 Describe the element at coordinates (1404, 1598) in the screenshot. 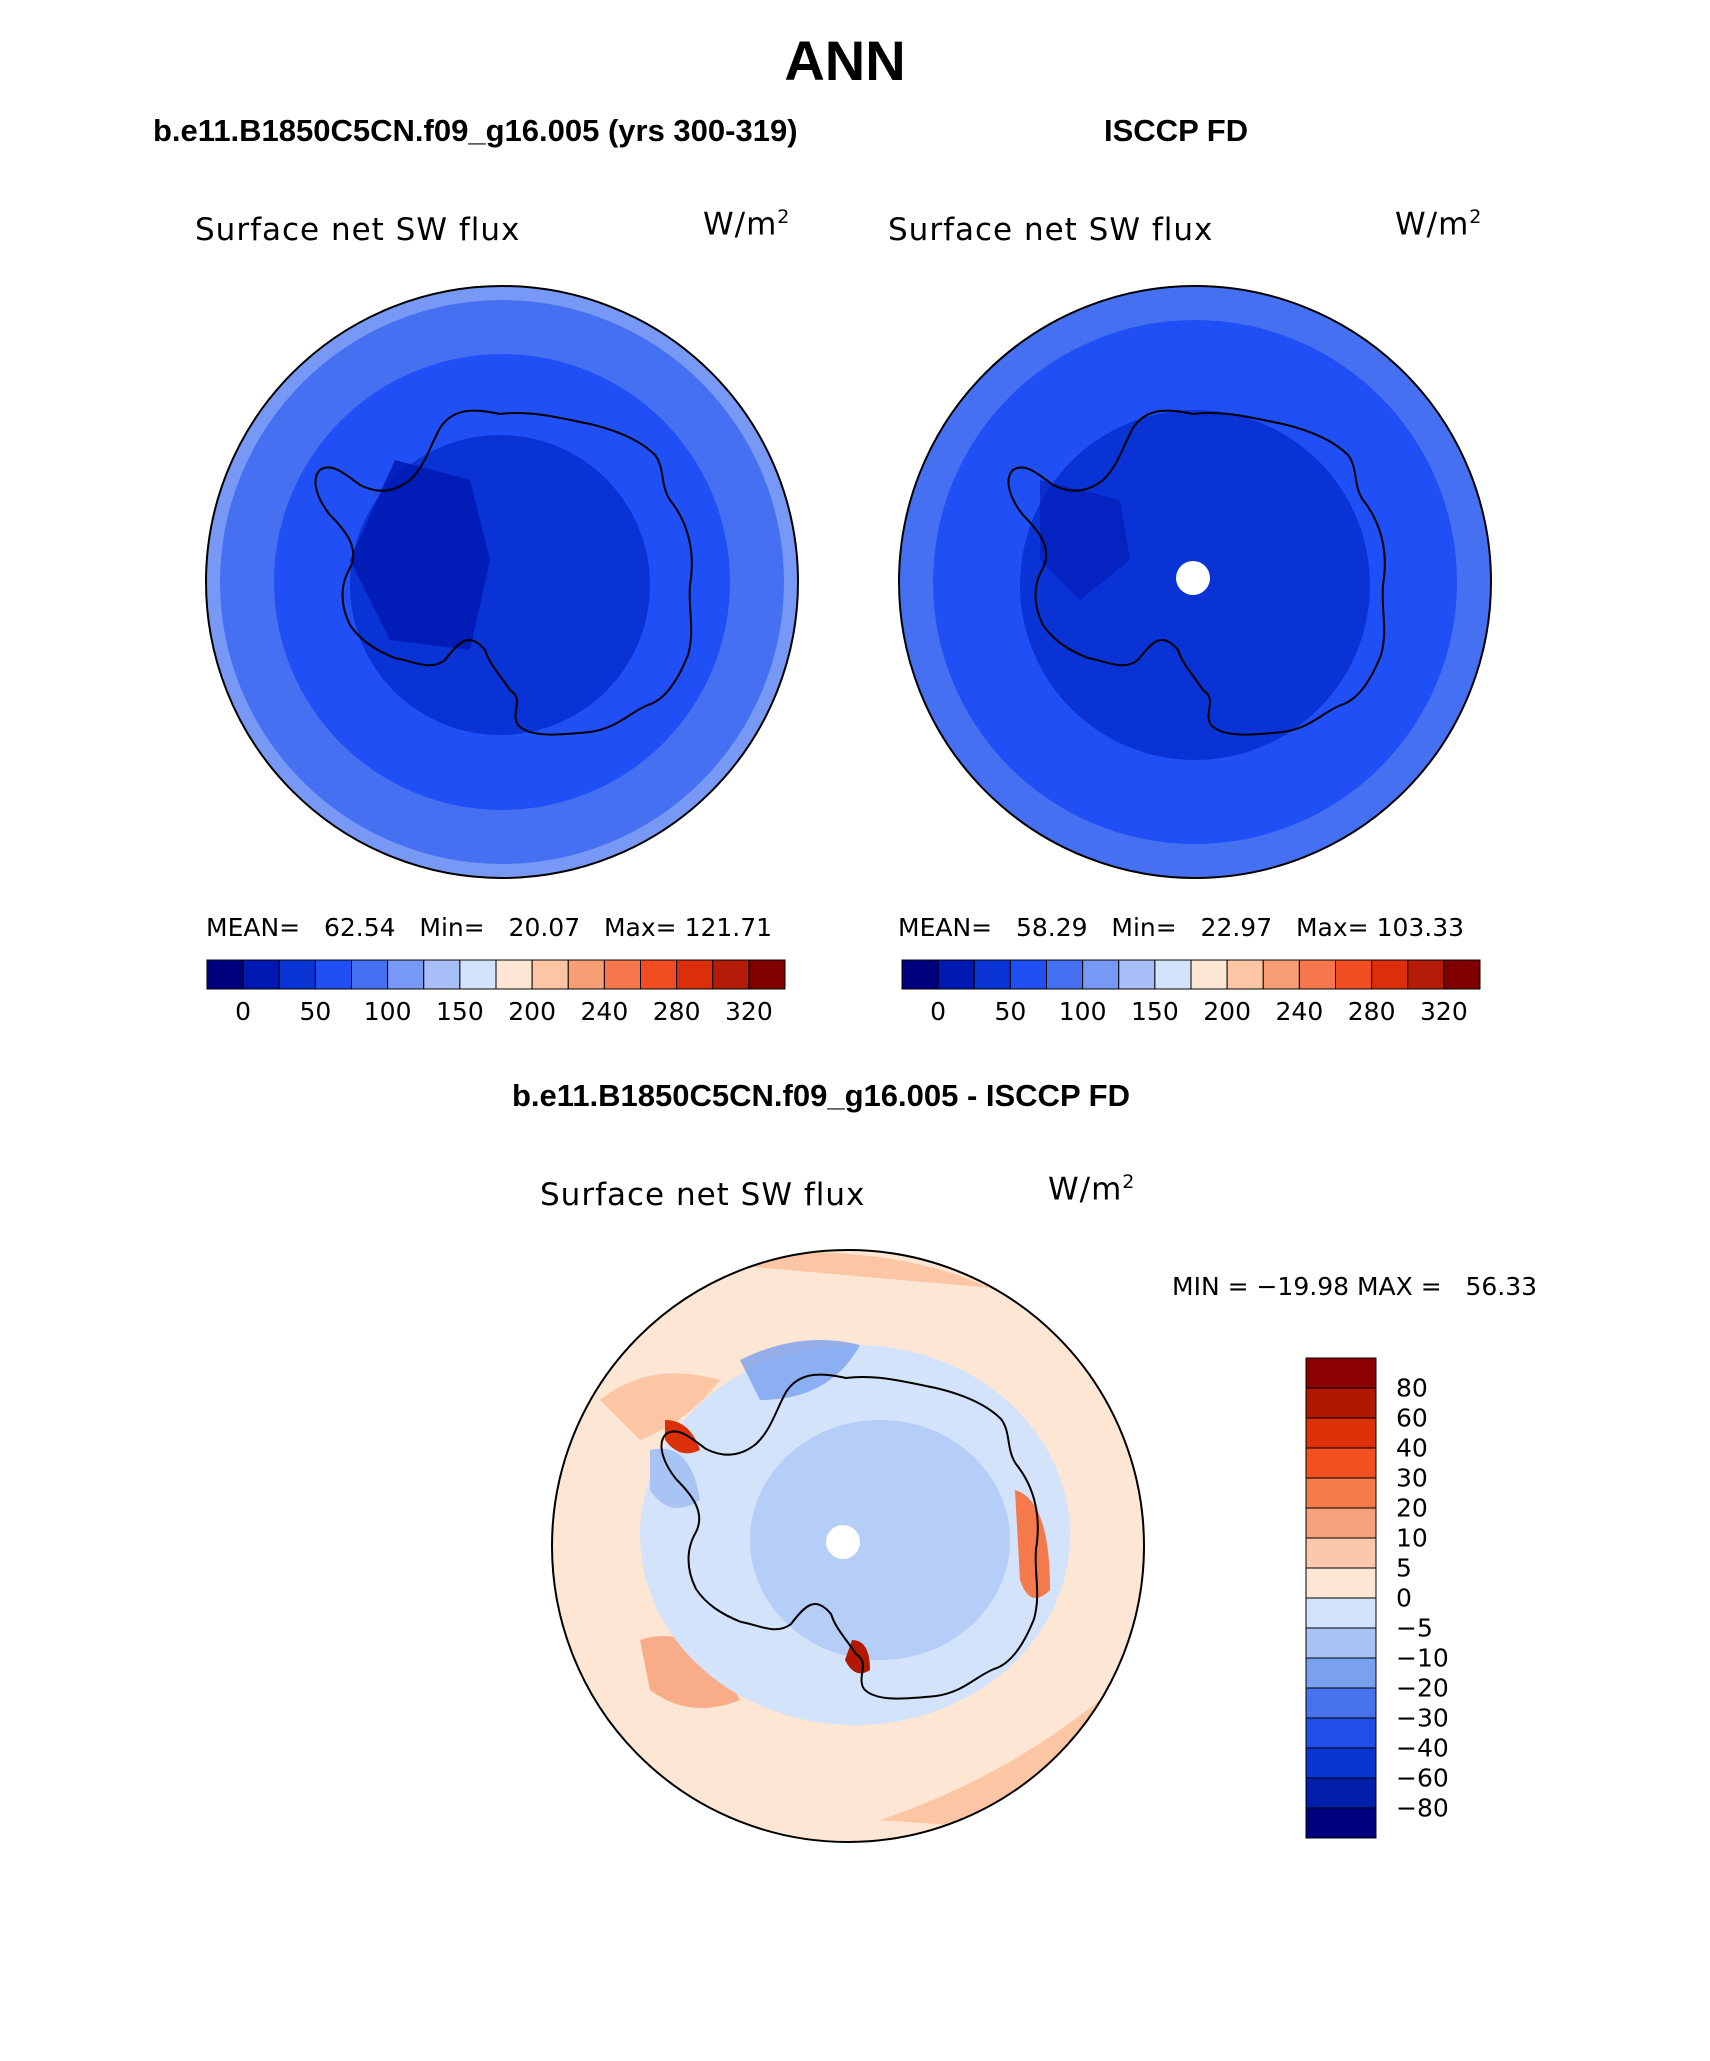

I see `colorbar-diff-tick-label: 0` at that location.